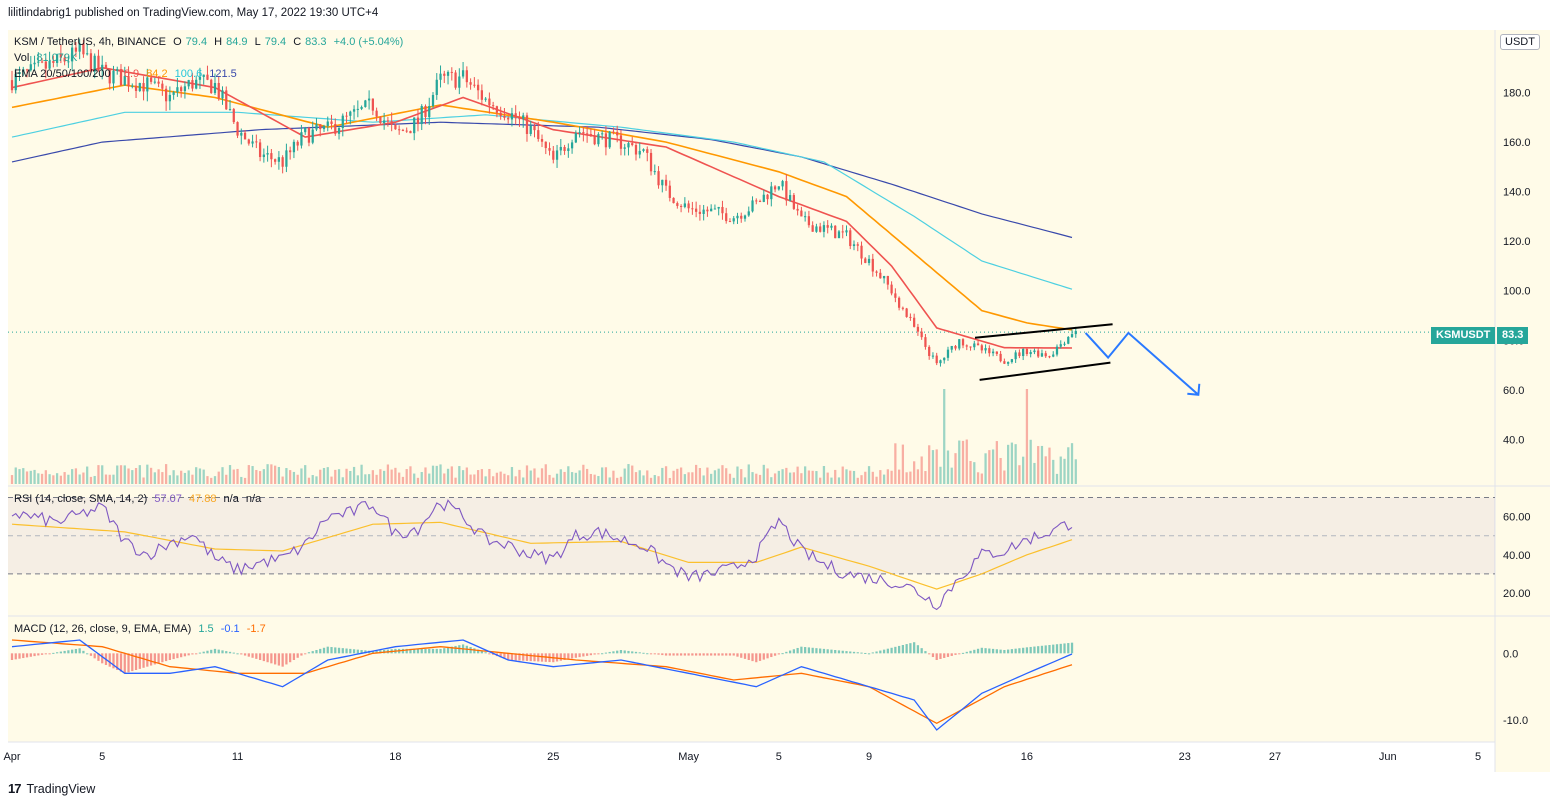  Describe the element at coordinates (1520, 42) in the screenshot. I see `currency-button: USDT` at that location.